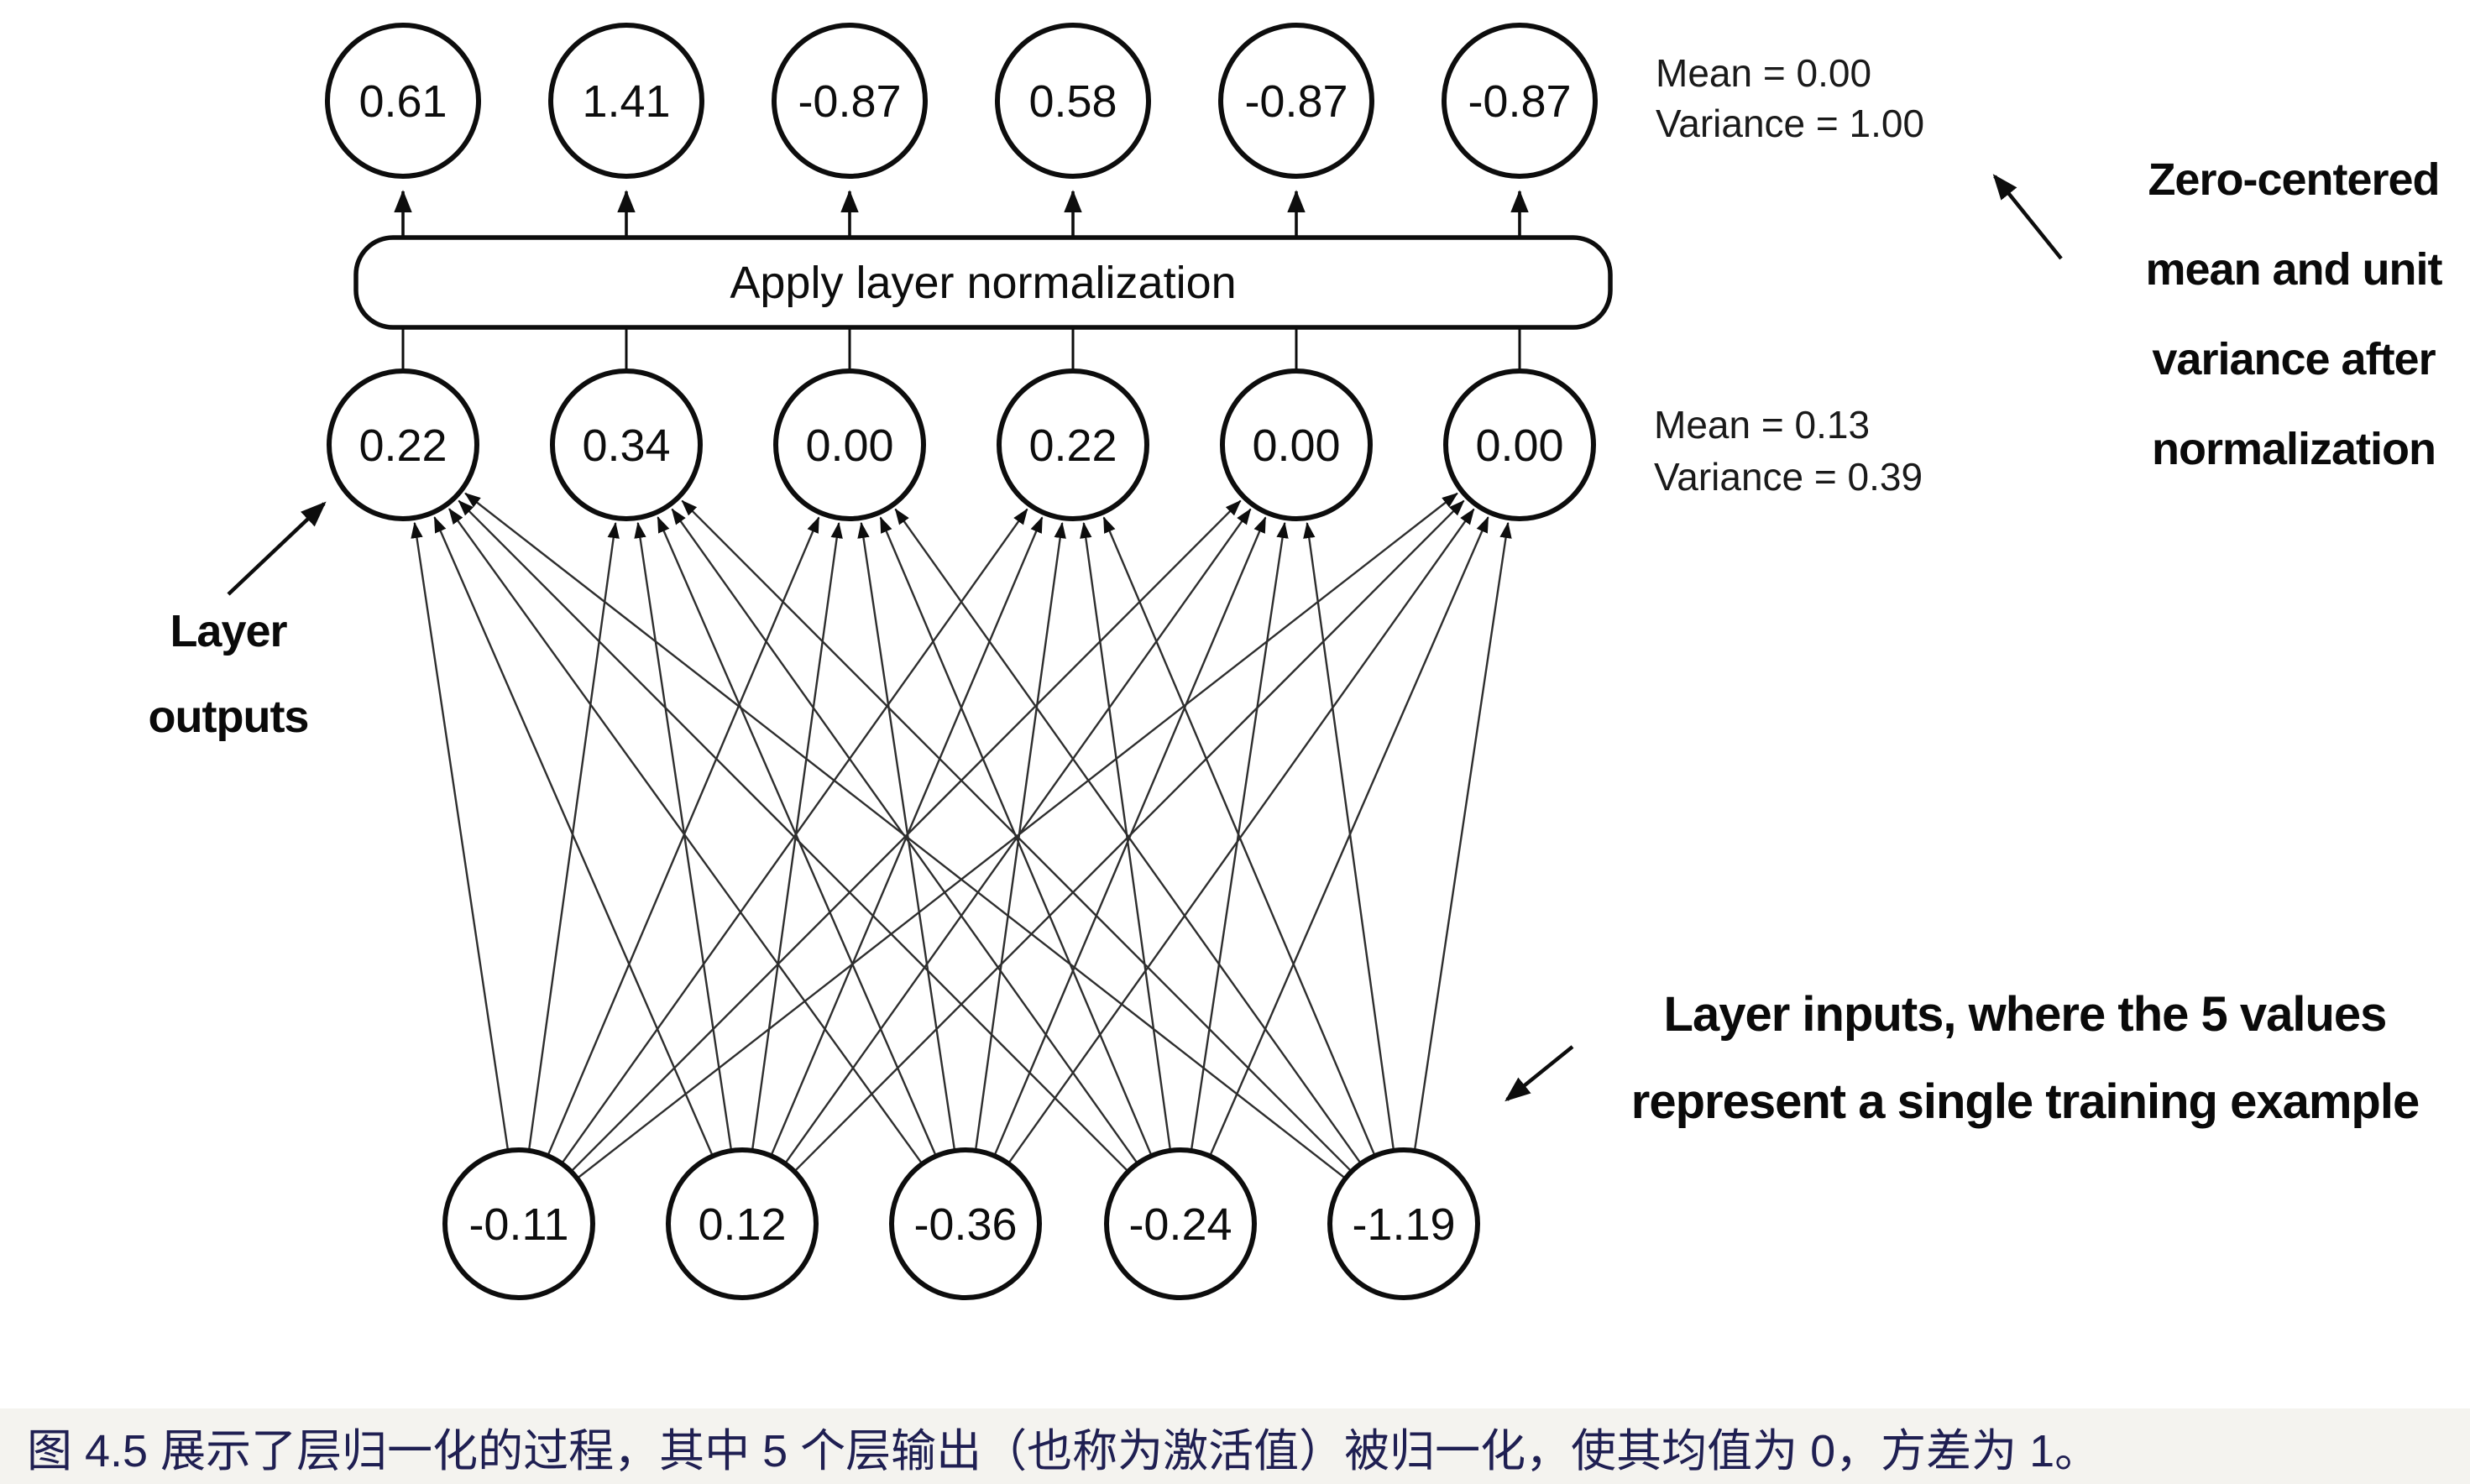  What do you see at coordinates (277, 548) in the screenshot?
I see `layer-outputs-arrow` at bounding box center [277, 548].